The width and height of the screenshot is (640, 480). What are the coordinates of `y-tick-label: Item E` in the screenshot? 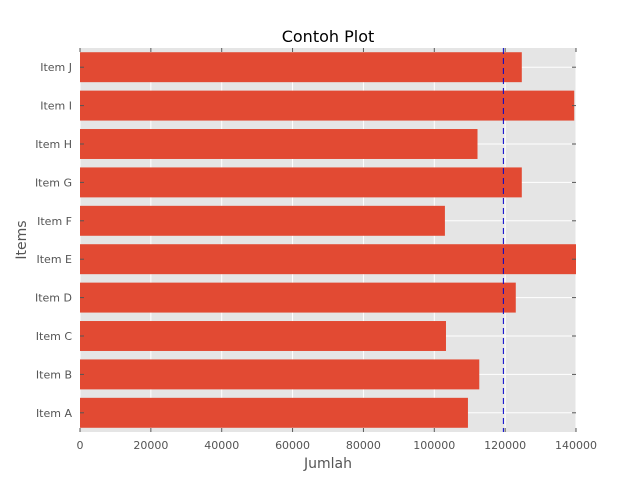 It's located at (55, 259).